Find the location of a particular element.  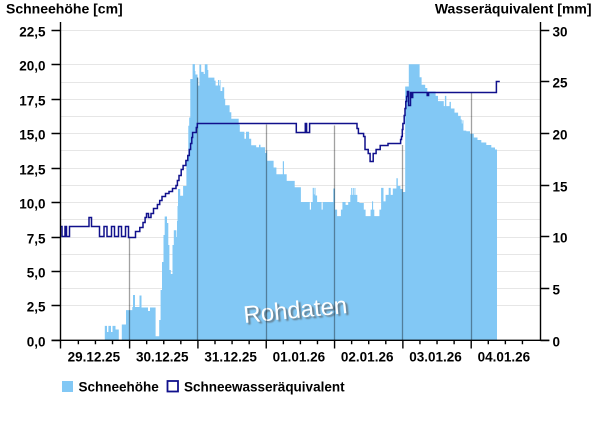

svg-text: 20,0 is located at coordinates (32, 65).